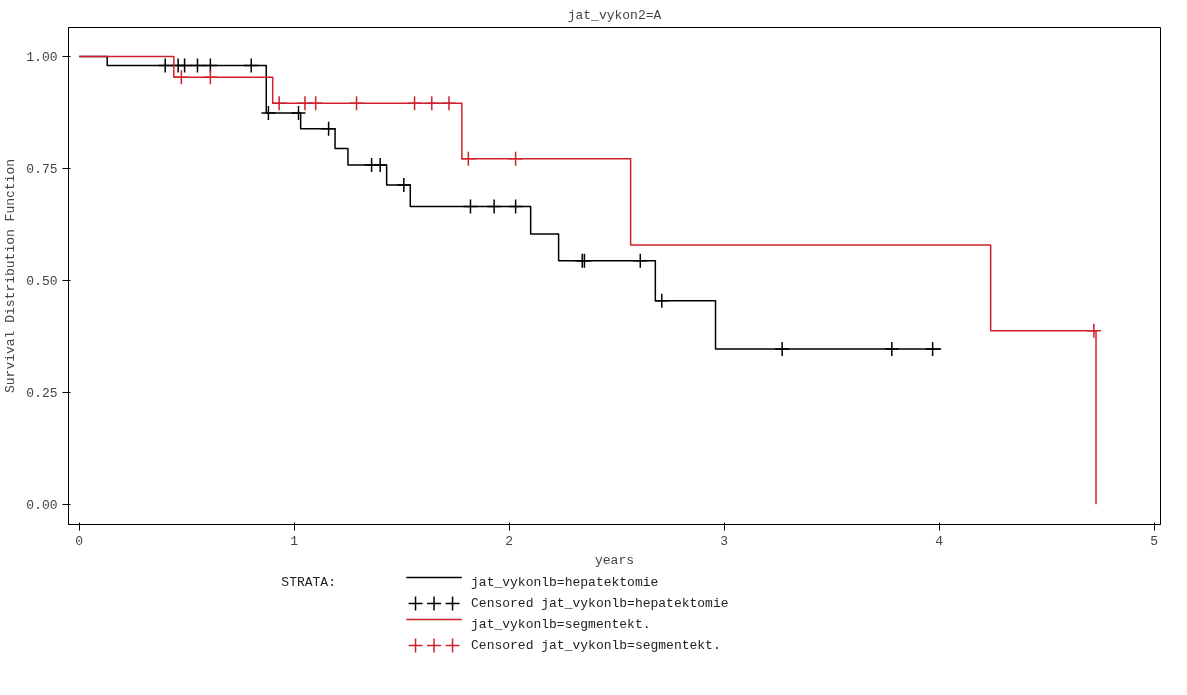  I want to click on legend-label: Censored jat_vykonlb=hepatektomie, so click(600, 603).